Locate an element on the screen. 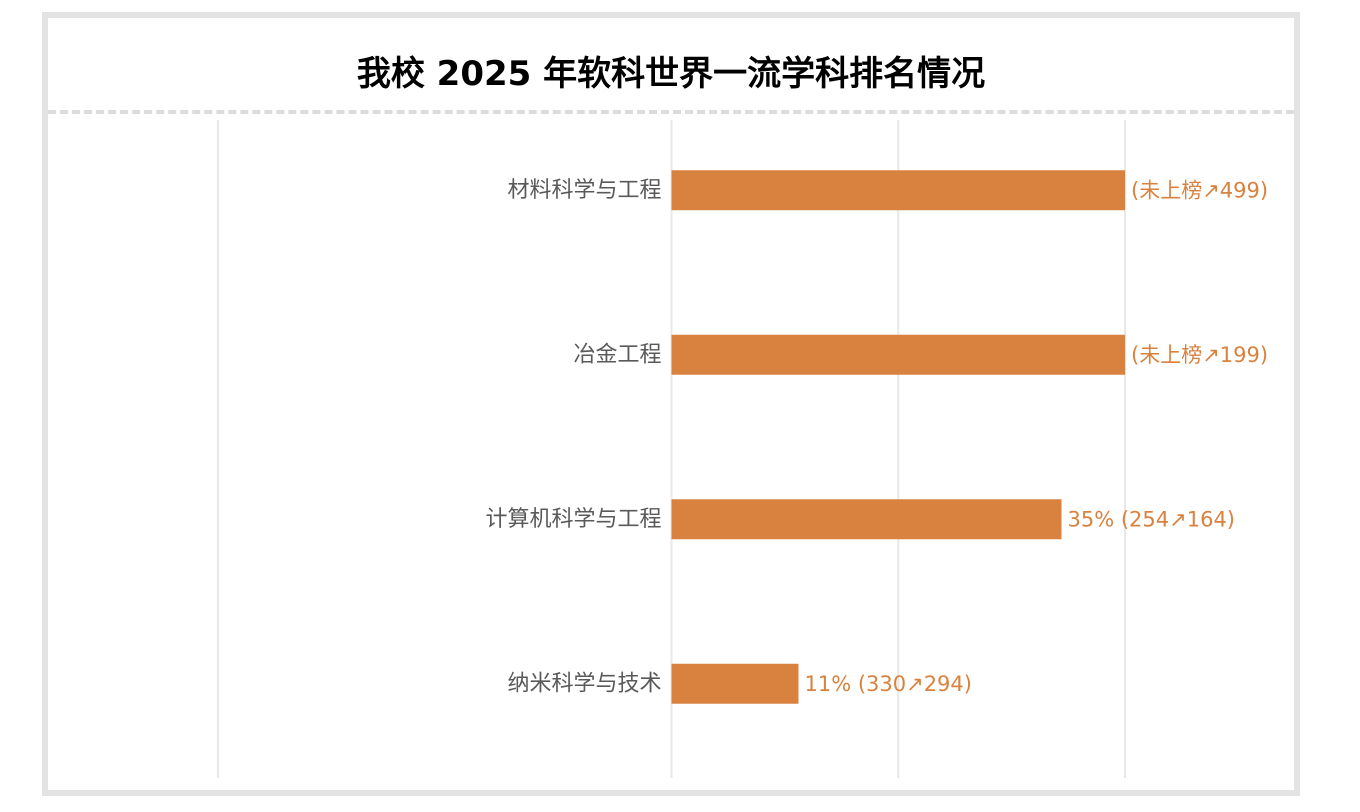 The image size is (1360, 812). value-label-2: 35% (254↗164) is located at coordinates (1152, 519).